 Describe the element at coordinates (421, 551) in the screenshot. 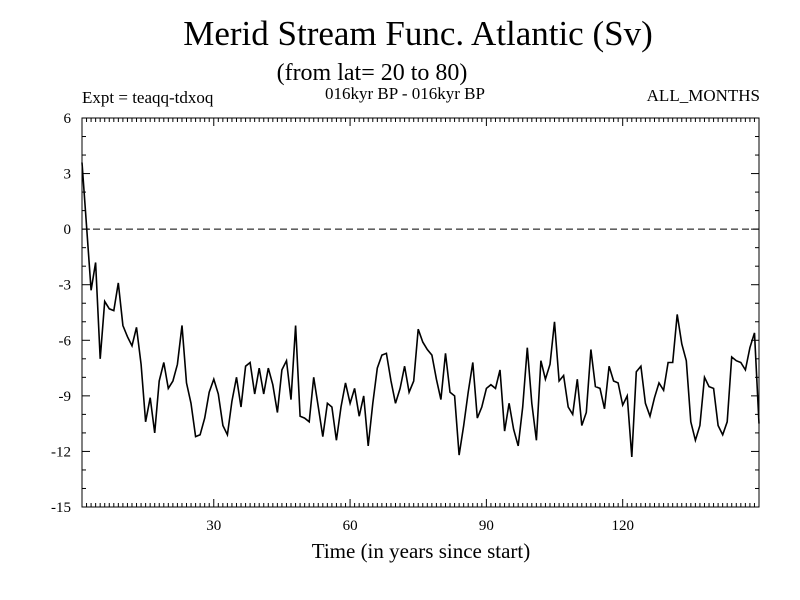

I see `x-axis-label: Time (in years since start)` at that location.